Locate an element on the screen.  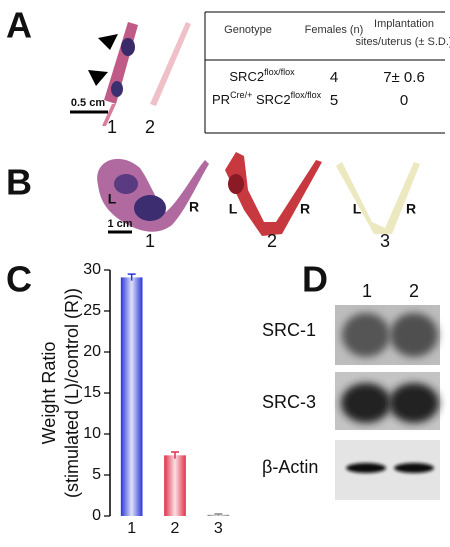
genotype-text: PR is located at coordinates (221, 99).